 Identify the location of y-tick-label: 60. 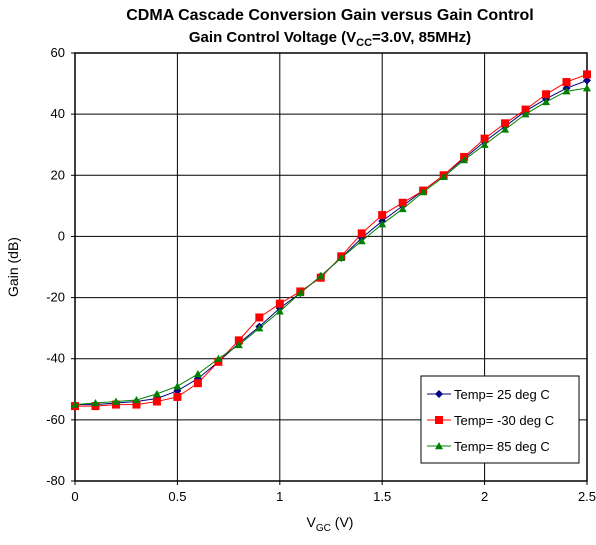
(58, 52).